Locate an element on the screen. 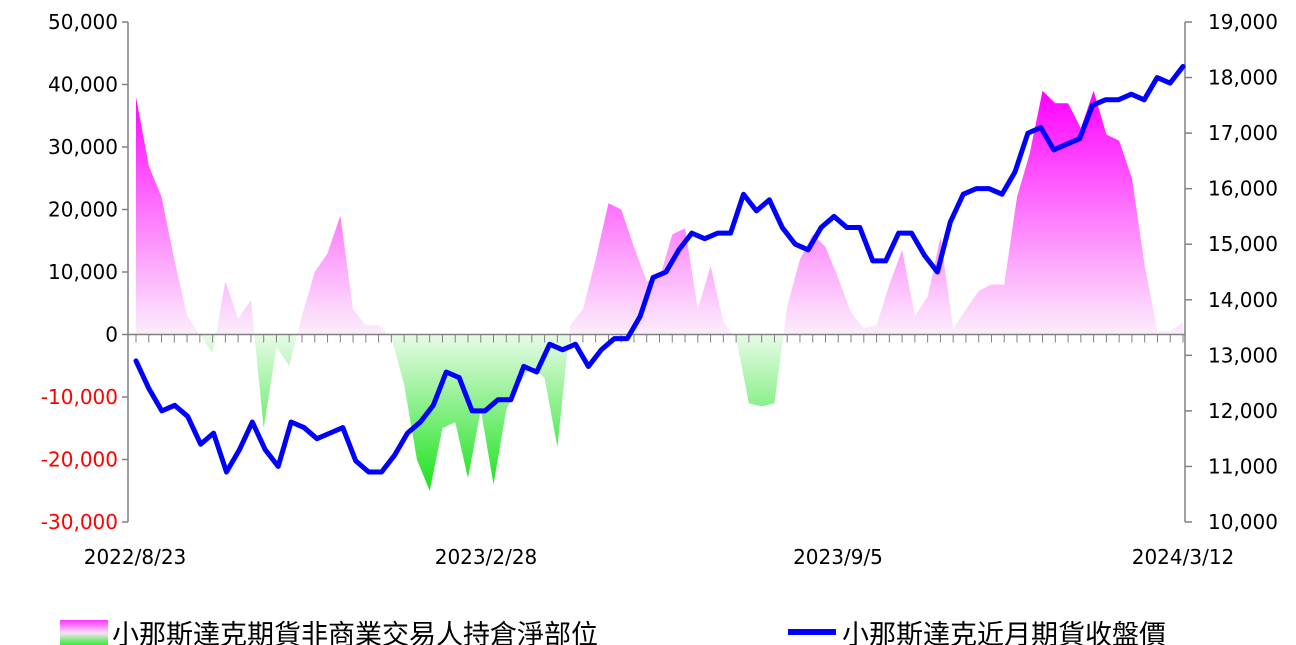  right-axis-tick-label: 19,000 is located at coordinates (1243, 22).